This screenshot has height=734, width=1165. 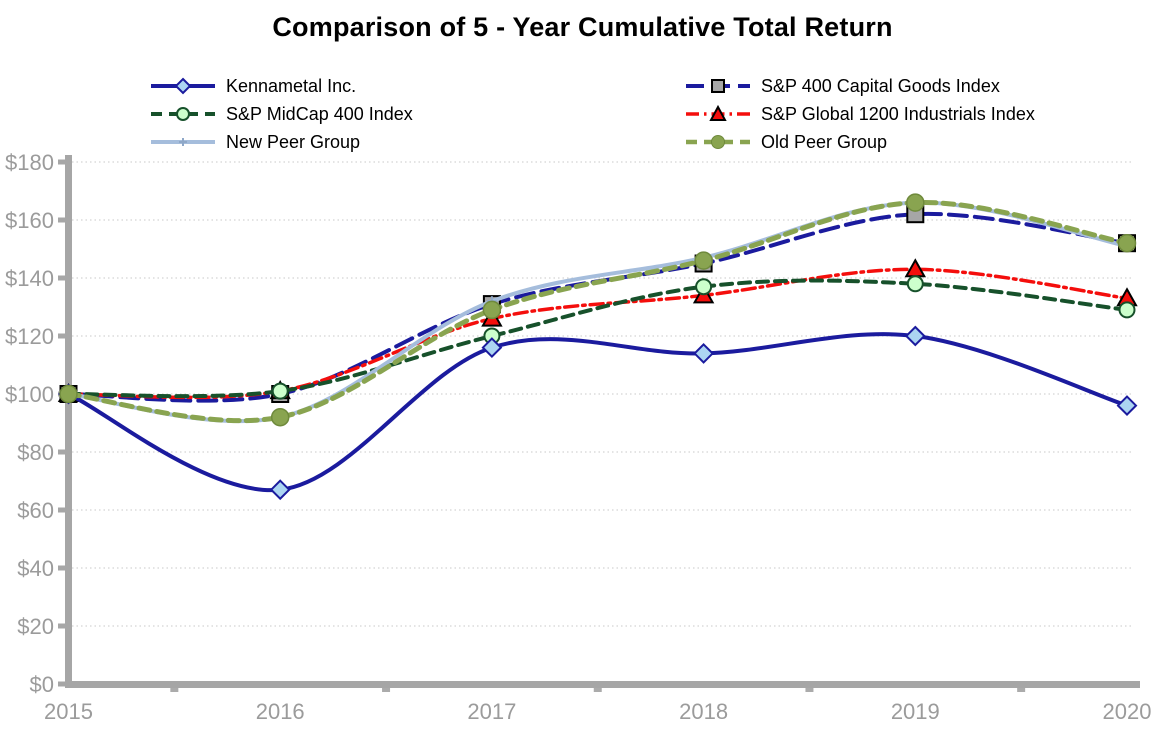 I want to click on legend-item-sp-400-capital-goods: S&P 400 Capital Goods Index, so click(x=859, y=86).